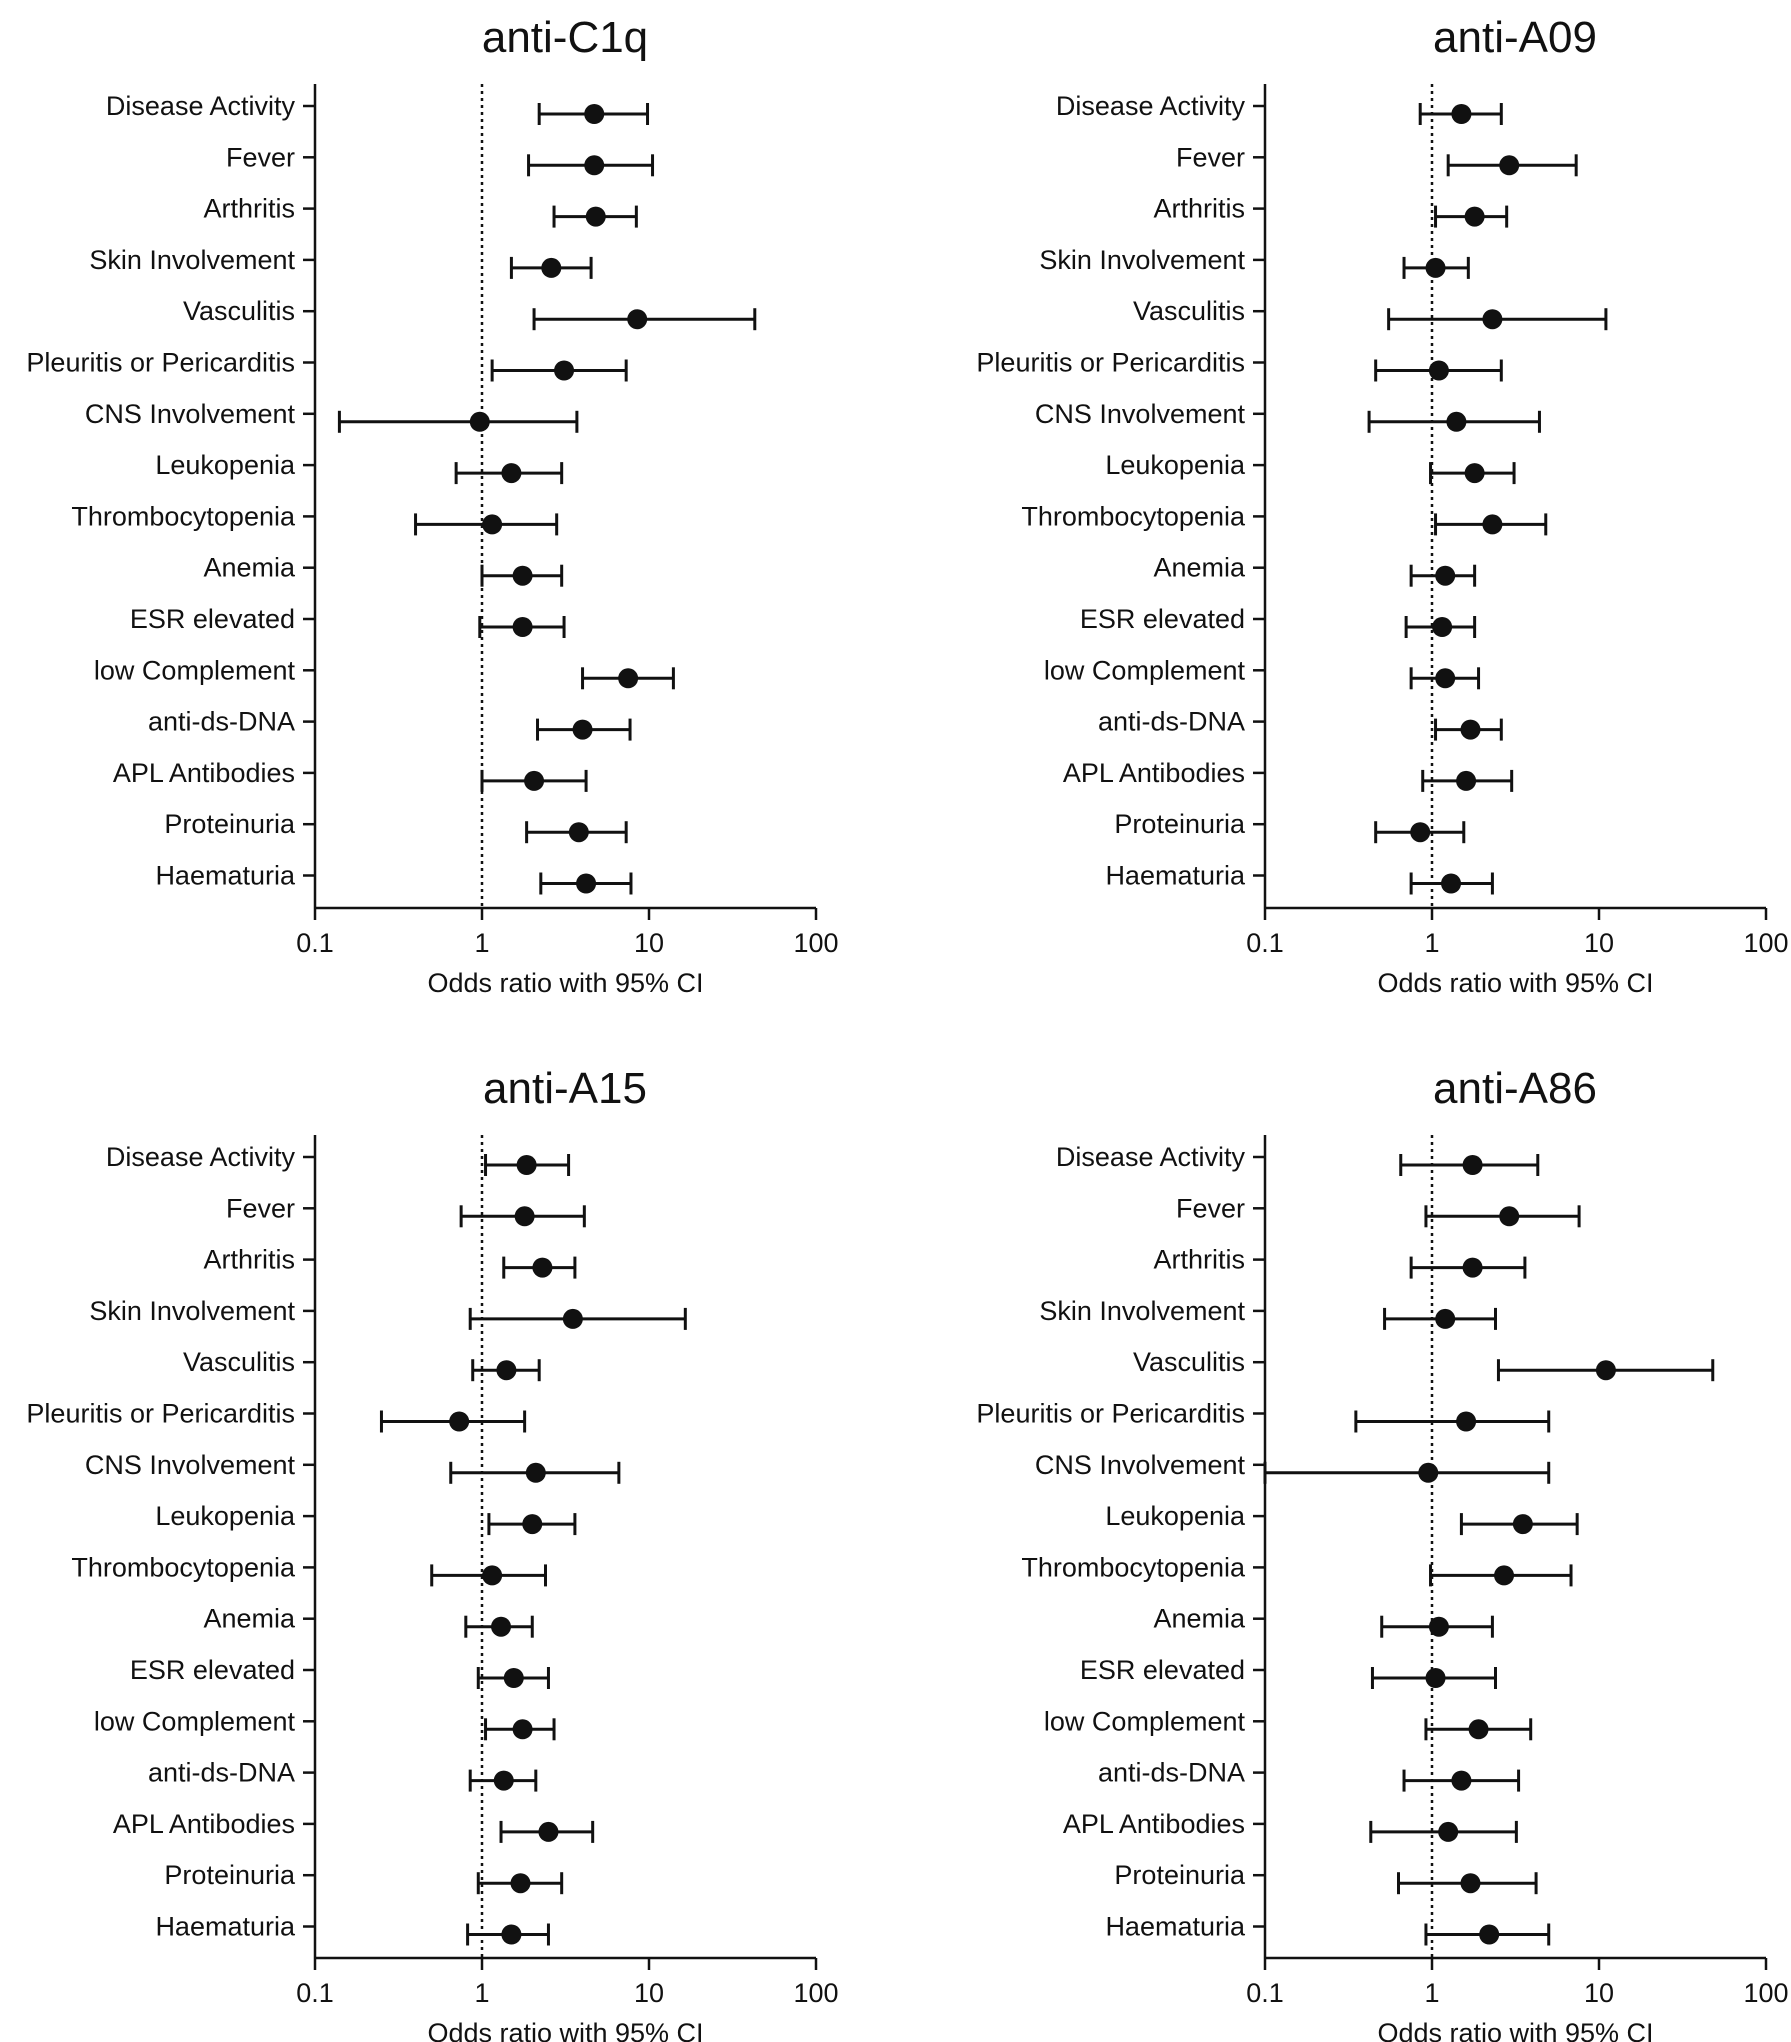  I want to click on x-tick-label: 100, so click(1765, 1993).